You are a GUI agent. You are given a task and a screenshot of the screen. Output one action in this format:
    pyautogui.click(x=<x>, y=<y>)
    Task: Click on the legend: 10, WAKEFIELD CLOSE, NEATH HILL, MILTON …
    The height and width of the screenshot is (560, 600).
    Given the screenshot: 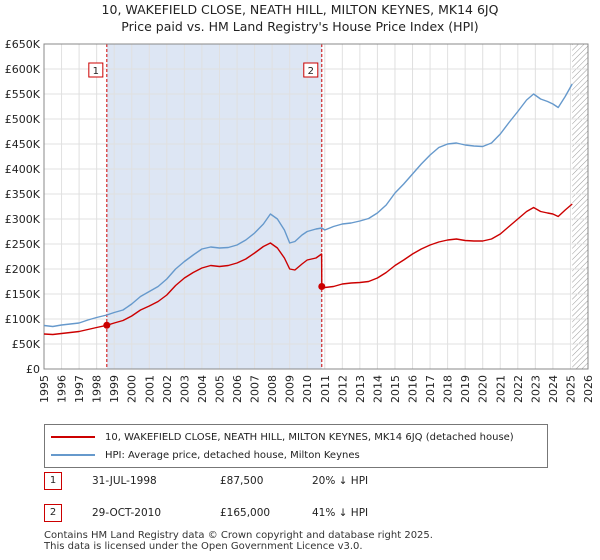 What is the action you would take?
    pyautogui.click(x=296, y=446)
    